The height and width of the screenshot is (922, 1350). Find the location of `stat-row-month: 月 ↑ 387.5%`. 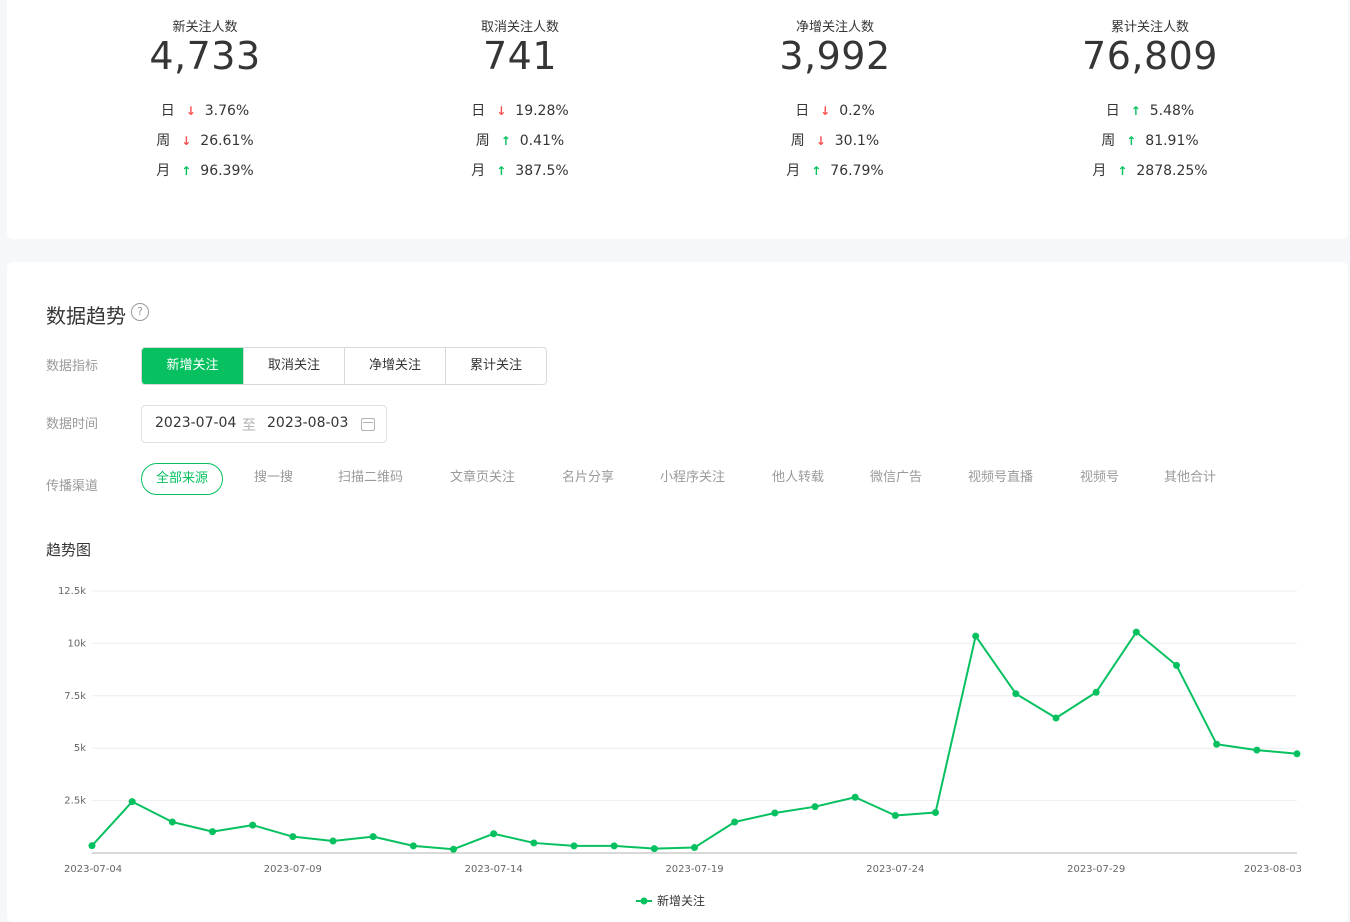

stat-row-month: 月 ↑ 387.5% is located at coordinates (520, 171).